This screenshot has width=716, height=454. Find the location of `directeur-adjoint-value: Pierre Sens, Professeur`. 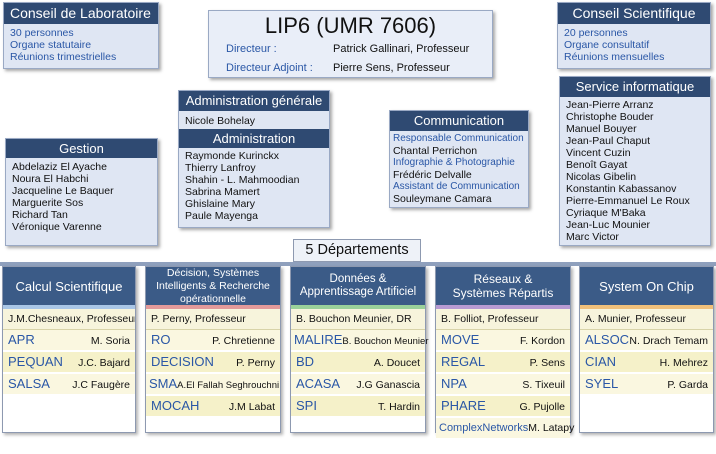

directeur-adjoint-value: Pierre Sens, Professeur is located at coordinates (391, 68).